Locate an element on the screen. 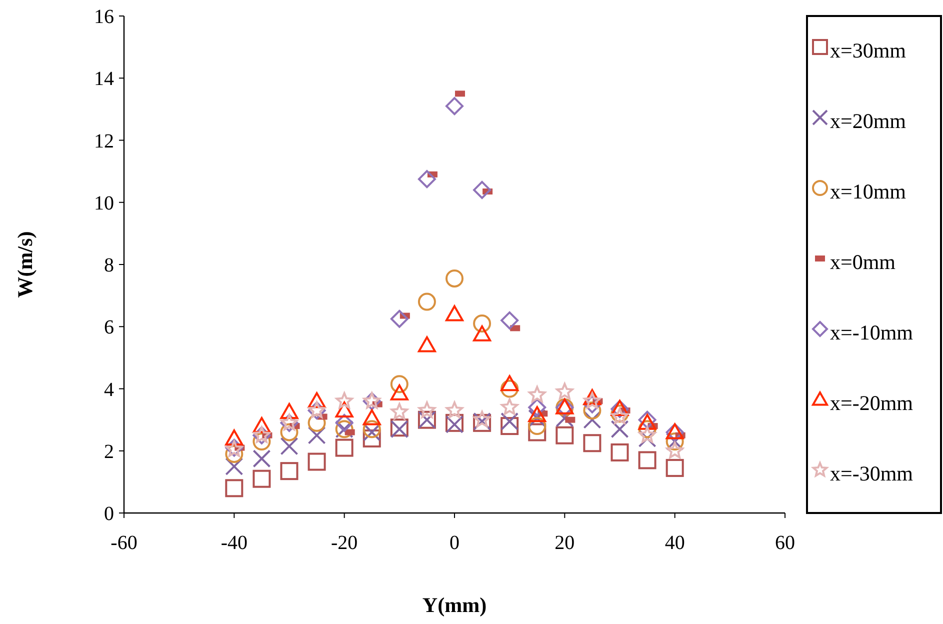  y-tick-label: 14 is located at coordinates (104, 79).